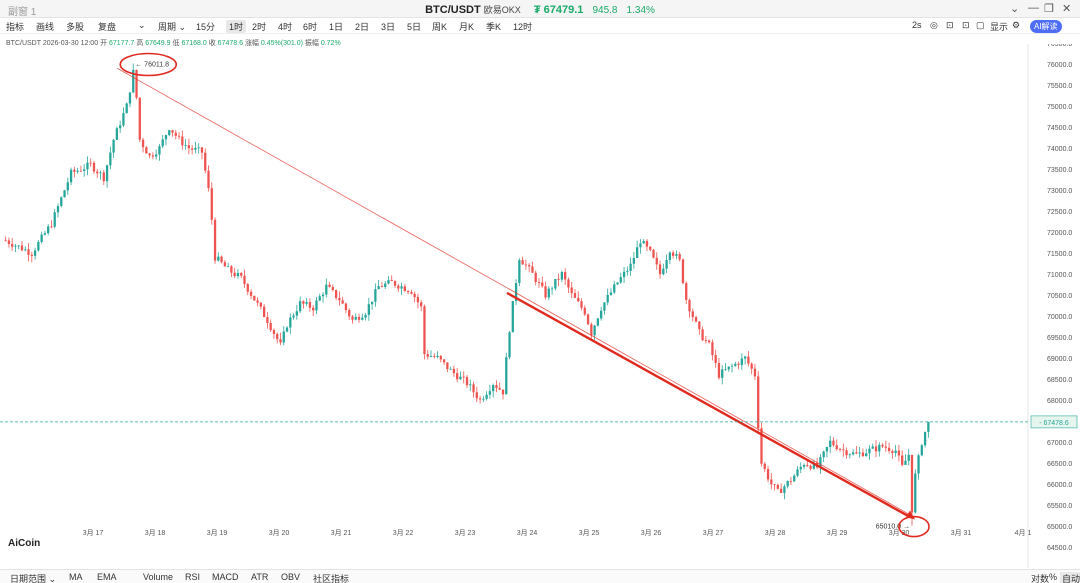 The height and width of the screenshot is (583, 1080). What do you see at coordinates (1059, 317) in the screenshot?
I see `y-tick-label: 70000.0` at bounding box center [1059, 317].